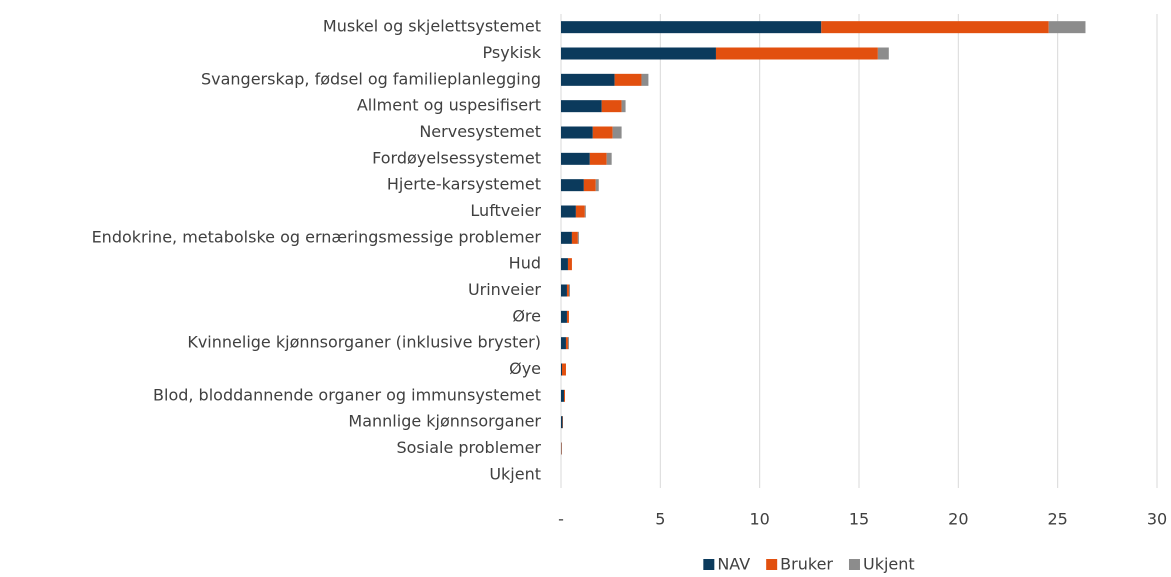  Describe the element at coordinates (525, 263) in the screenshot. I see `y-tick-label: Hud` at that location.